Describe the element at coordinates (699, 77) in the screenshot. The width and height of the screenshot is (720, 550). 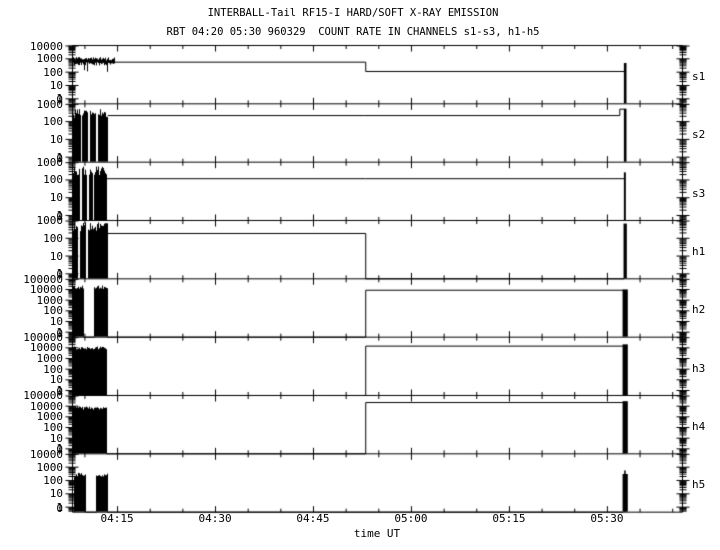
I see `panel-label-s1: s1` at that location.